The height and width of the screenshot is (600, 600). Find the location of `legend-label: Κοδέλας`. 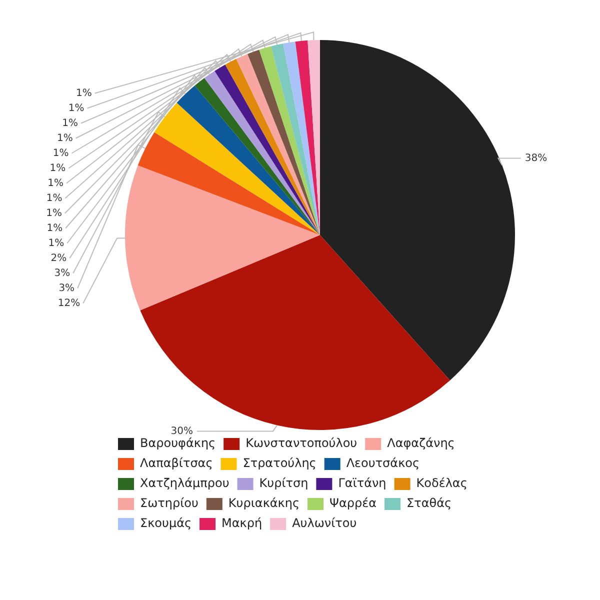

legend-label: Κοδέλας is located at coordinates (442, 483).